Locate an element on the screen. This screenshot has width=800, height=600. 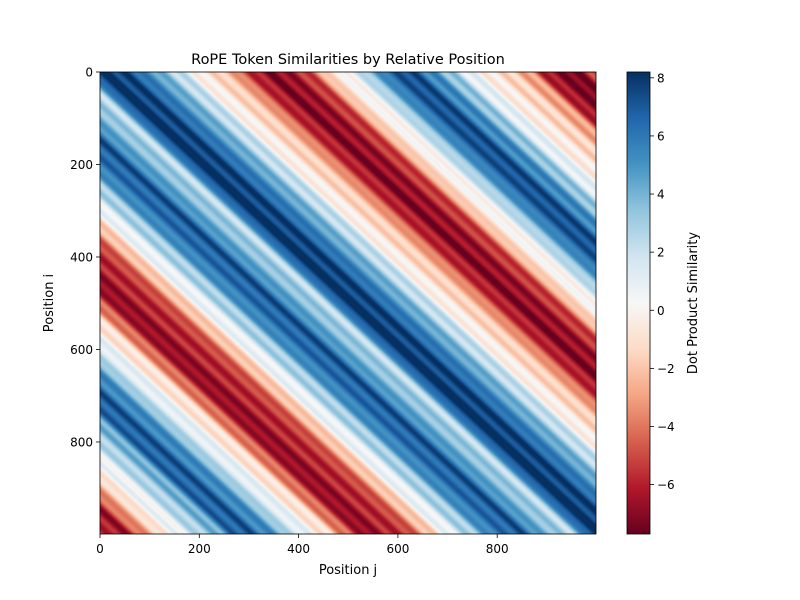
colorbar-tick-label: −6 is located at coordinates (666, 485).